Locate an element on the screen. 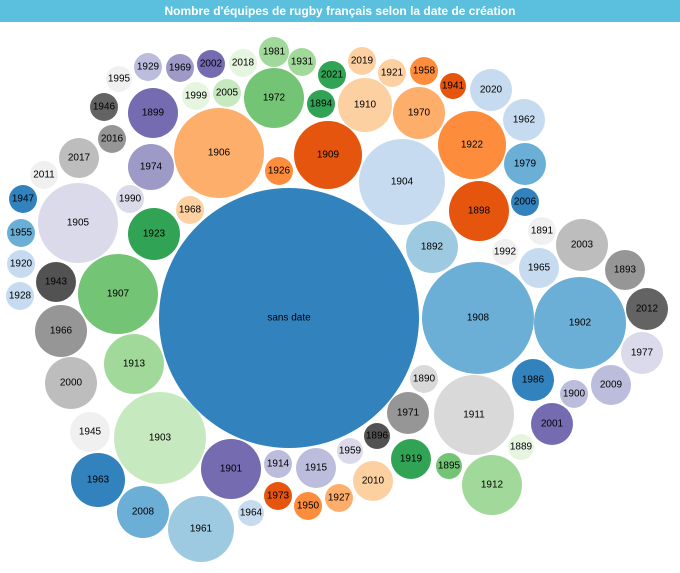 This screenshot has width=680, height=573. bubble-1907: 1907 is located at coordinates (118, 294).